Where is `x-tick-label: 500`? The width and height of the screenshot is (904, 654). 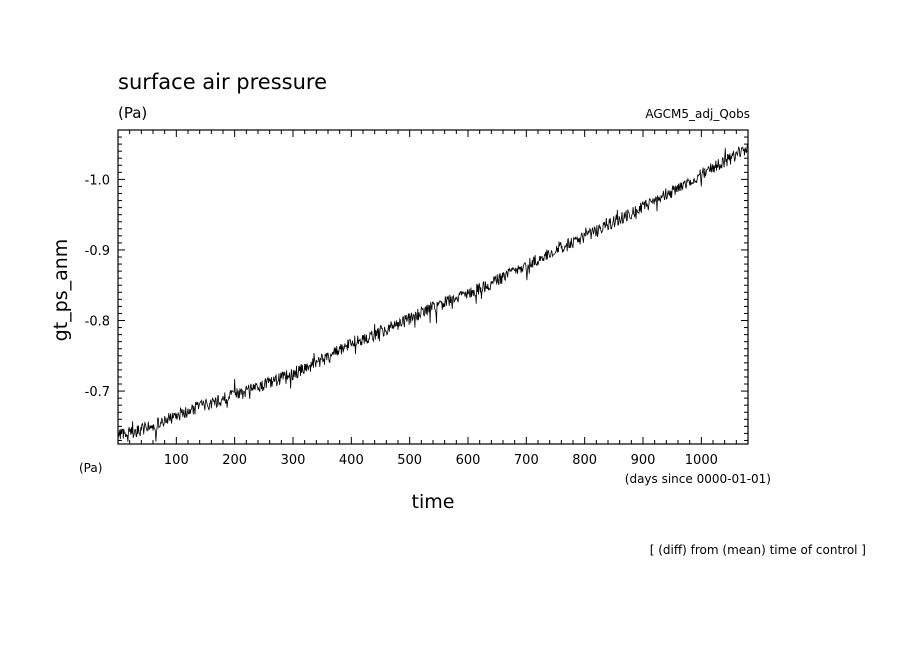 x-tick-label: 500 is located at coordinates (409, 460).